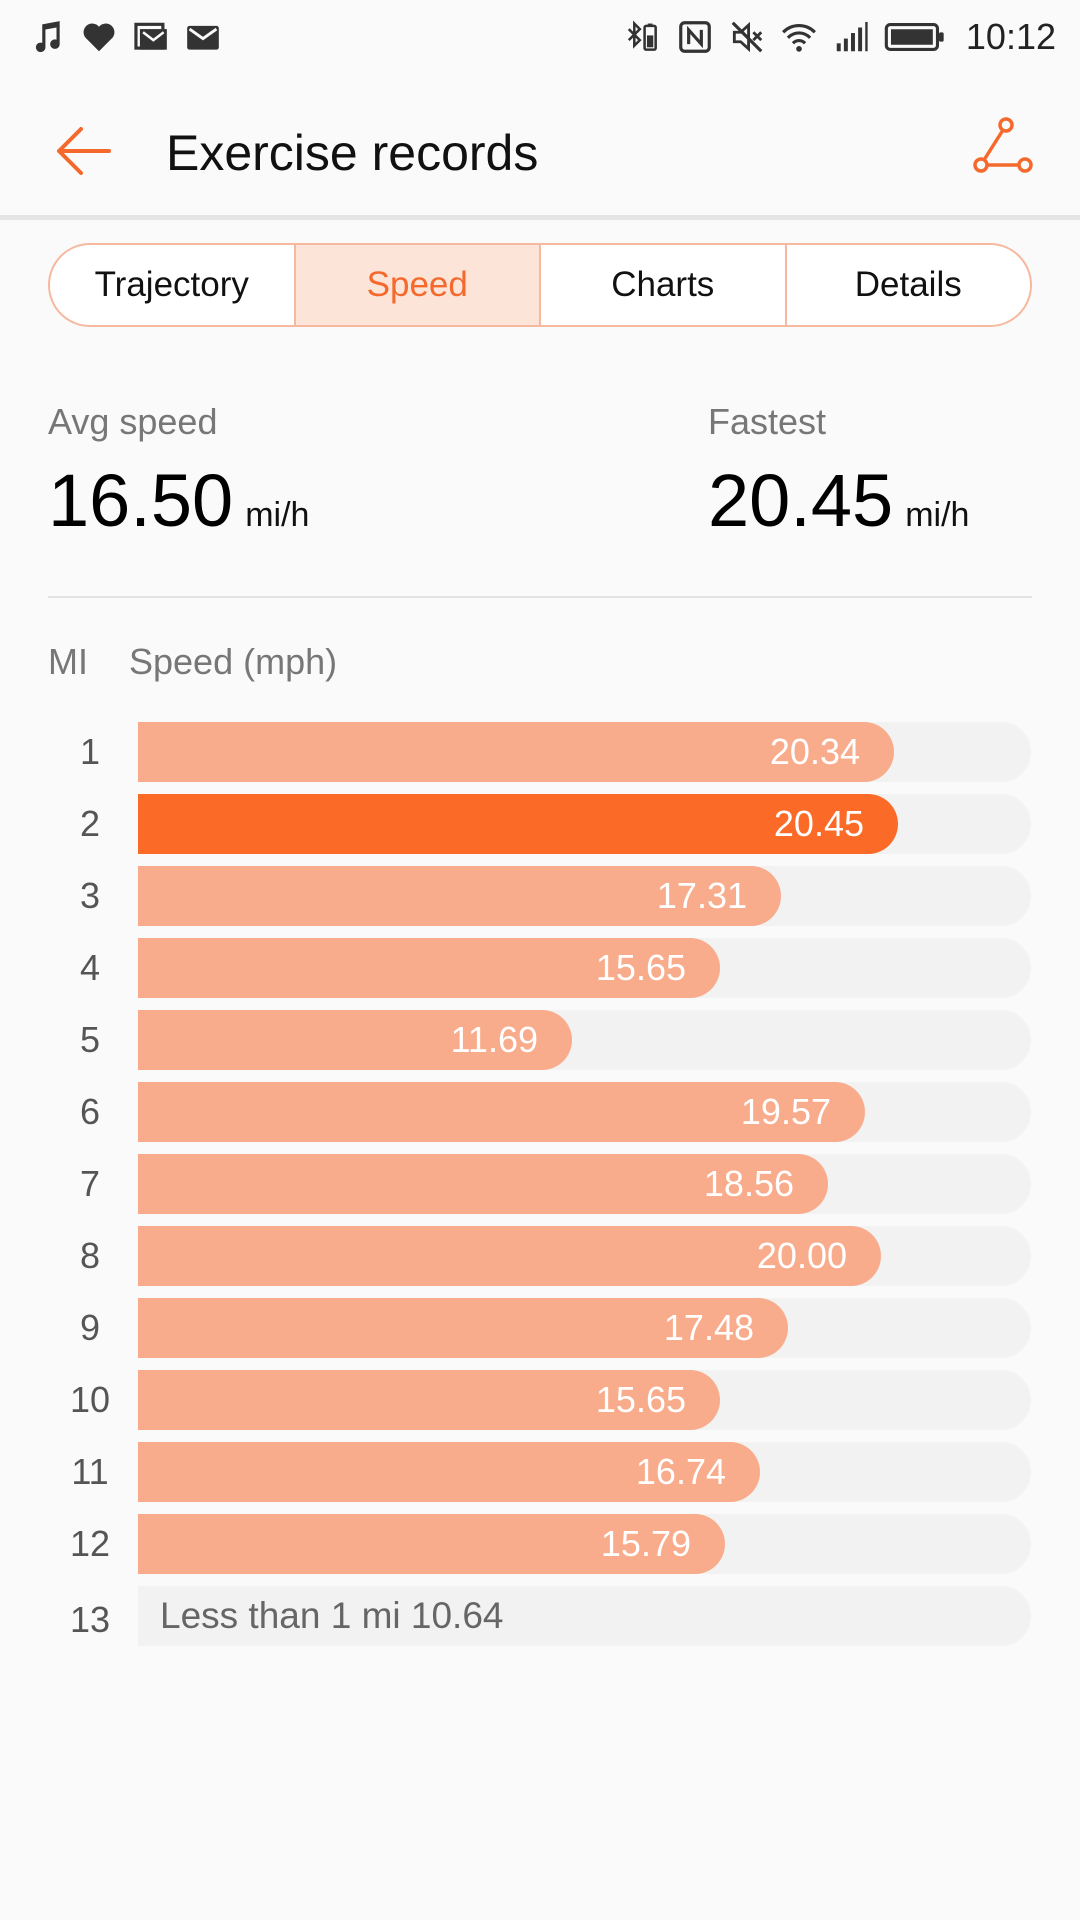 The width and height of the screenshot is (1080, 1920). Describe the element at coordinates (133, 421) in the screenshot. I see `avg-speed-label: Avg speed` at that location.